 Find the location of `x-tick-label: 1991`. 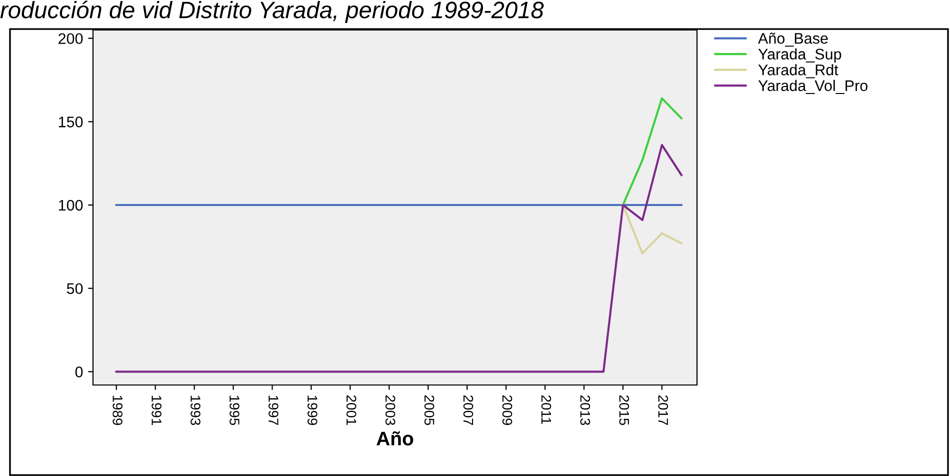

x-tick-label: 1991 is located at coordinates (157, 410).